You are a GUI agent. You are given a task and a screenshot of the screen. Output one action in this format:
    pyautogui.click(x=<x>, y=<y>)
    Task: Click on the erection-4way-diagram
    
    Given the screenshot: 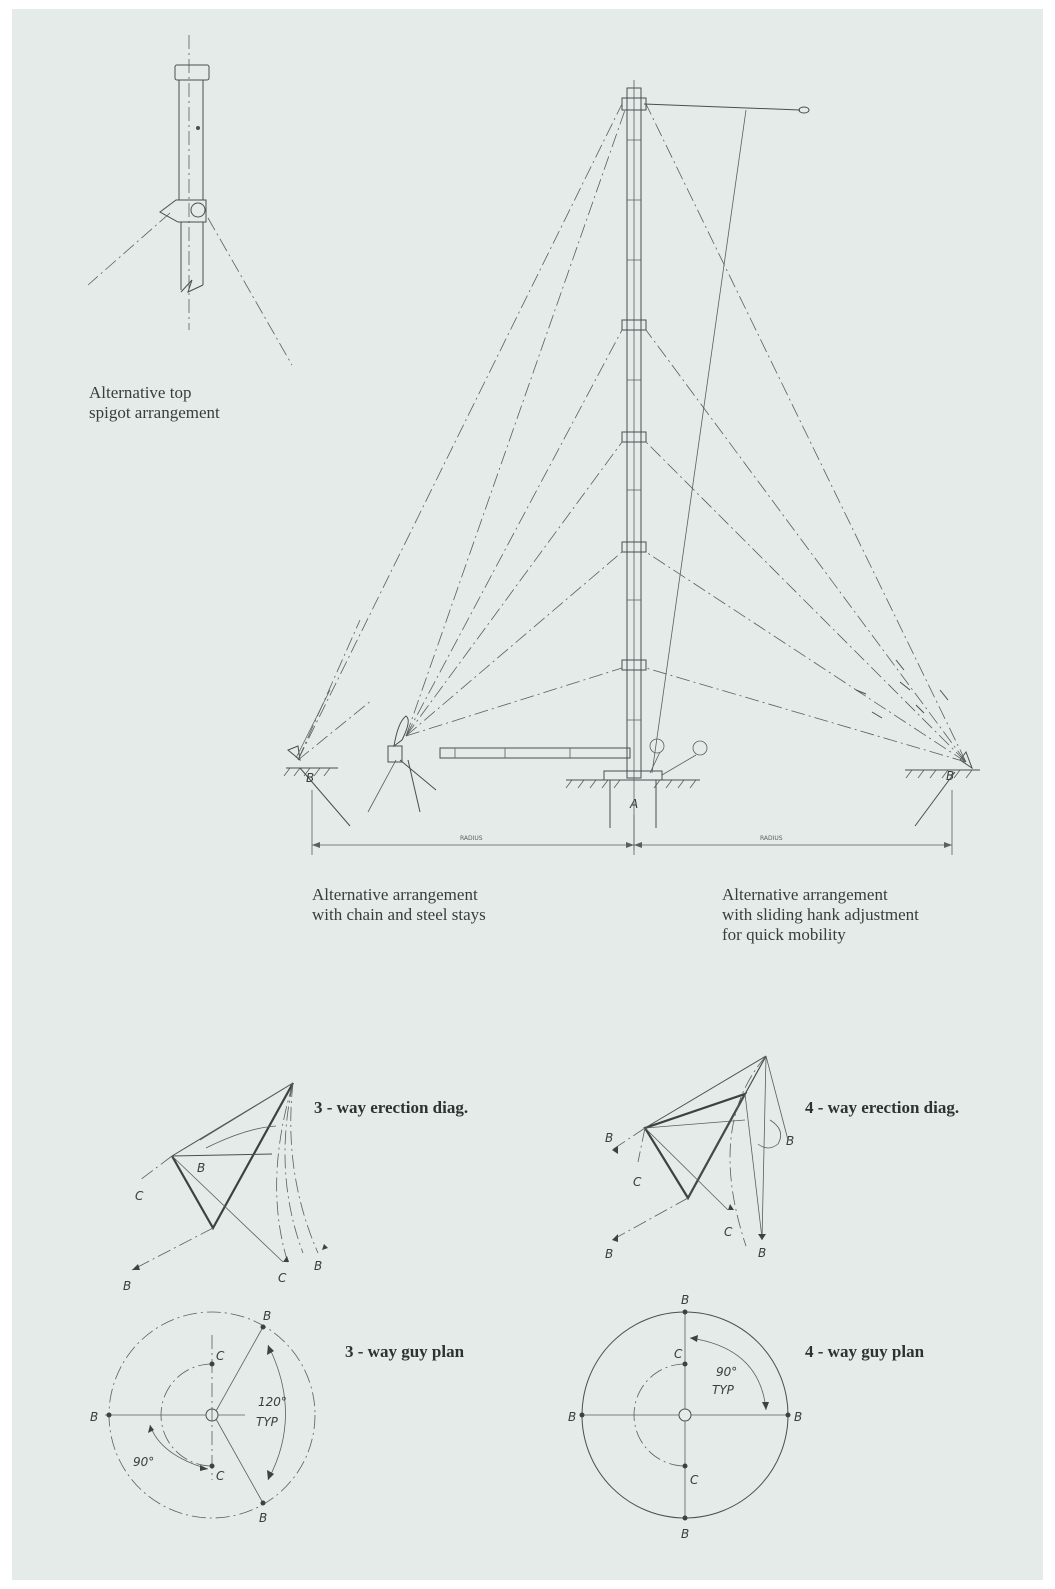 What is the action you would take?
    pyautogui.click(x=700, y=1151)
    